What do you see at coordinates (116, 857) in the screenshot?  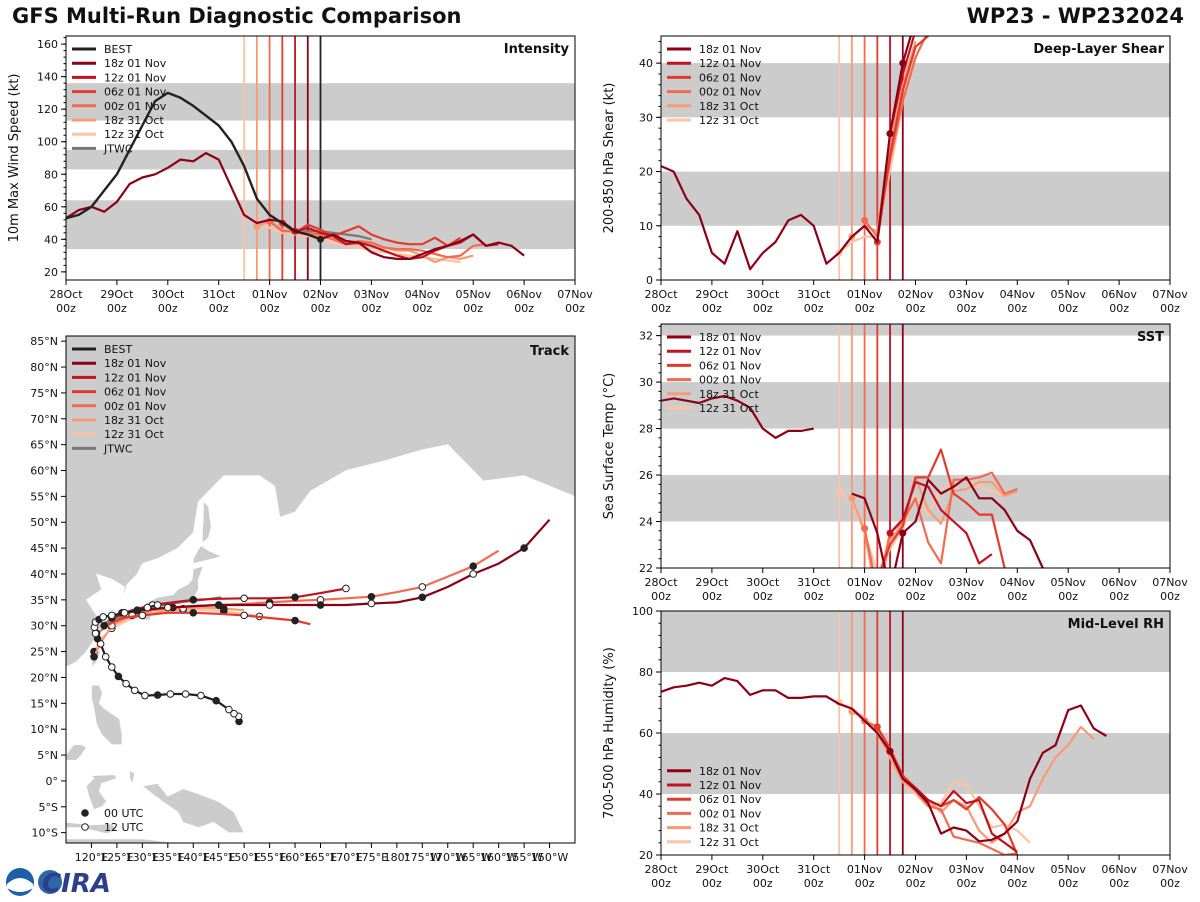 I see `lon-tick-label: 125°E` at bounding box center [116, 857].